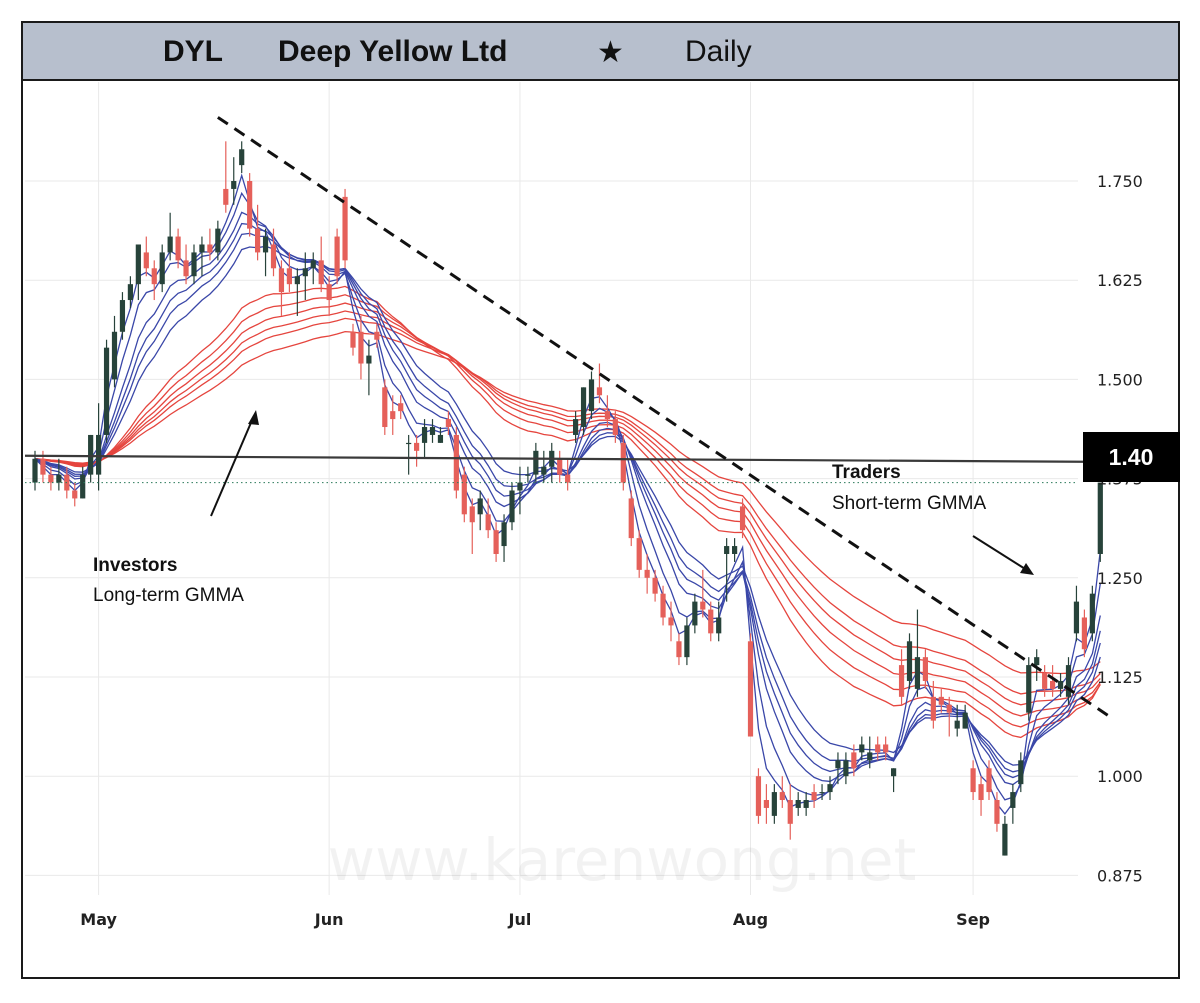 This screenshot has height=1003, width=1200. Describe the element at coordinates (232, 467) in the screenshot. I see `investors-arrow` at that location.